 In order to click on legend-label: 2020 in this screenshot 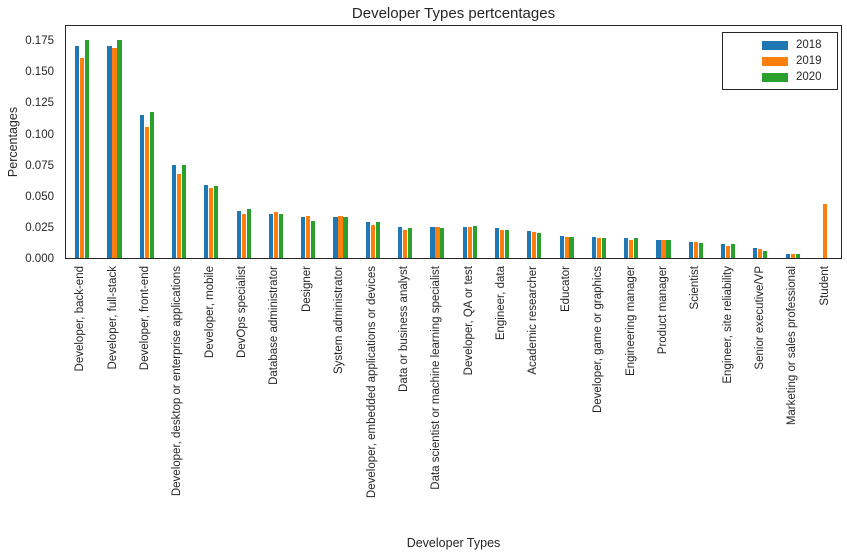, I will do `click(809, 77)`.